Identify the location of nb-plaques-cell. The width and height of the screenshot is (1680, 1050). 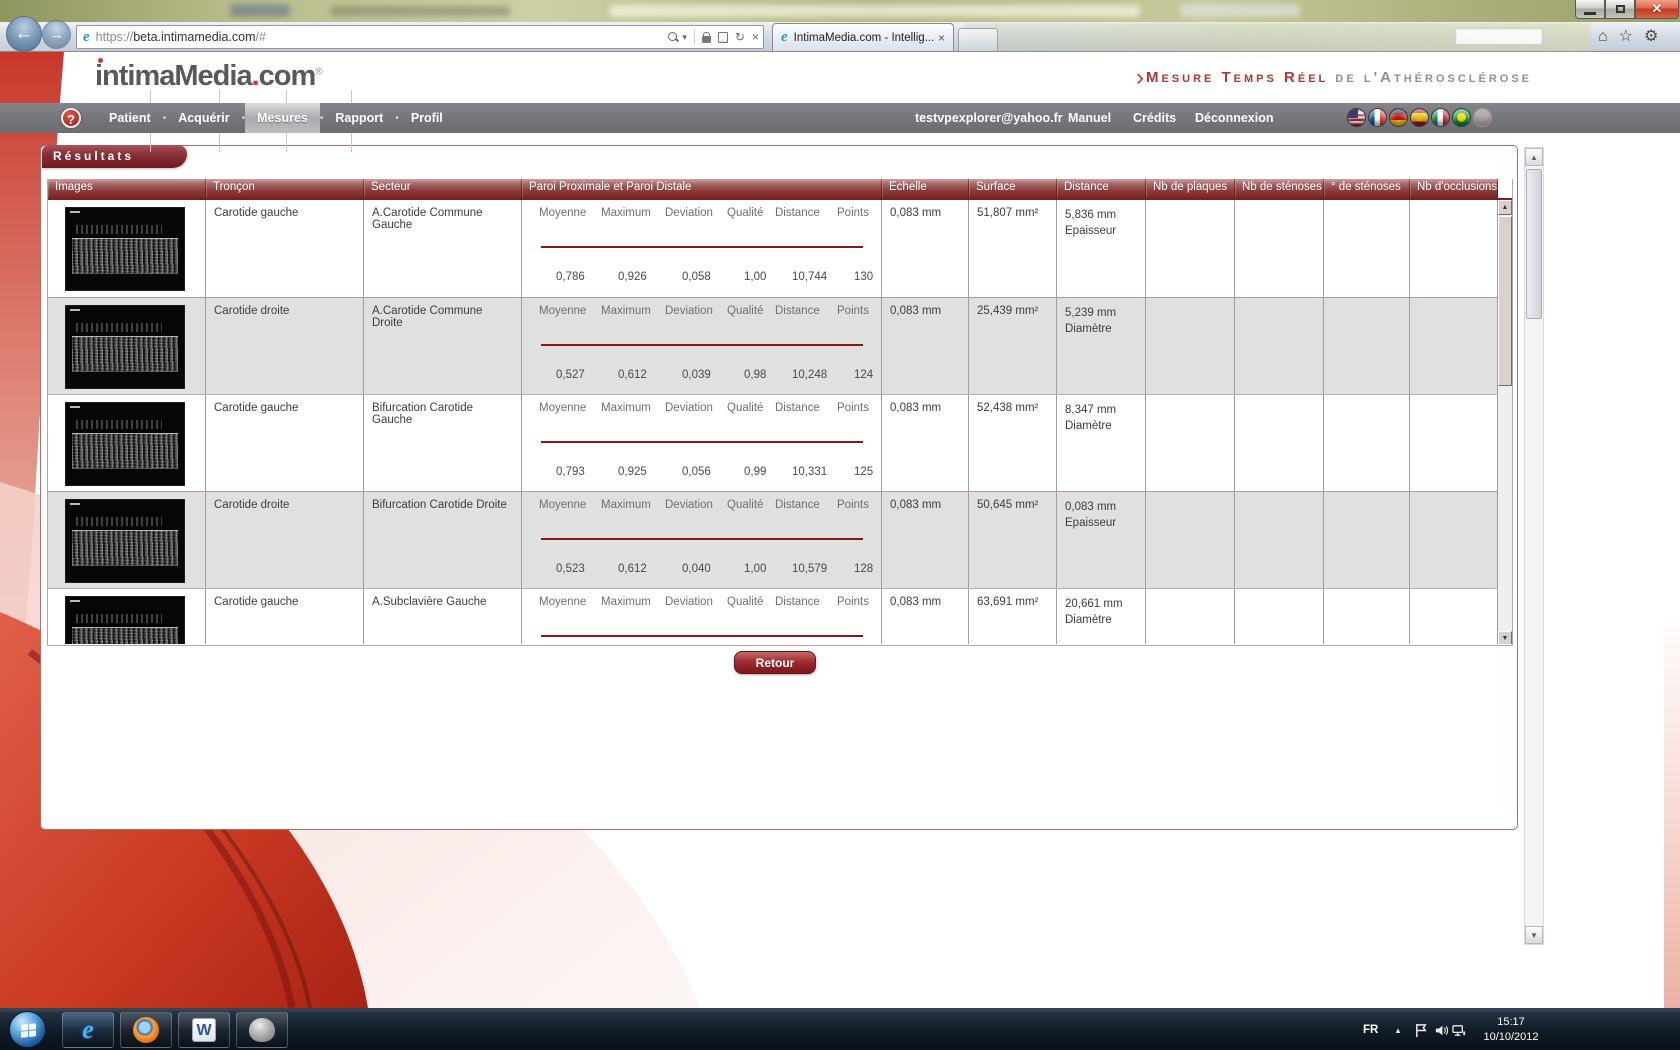
(1190, 540).